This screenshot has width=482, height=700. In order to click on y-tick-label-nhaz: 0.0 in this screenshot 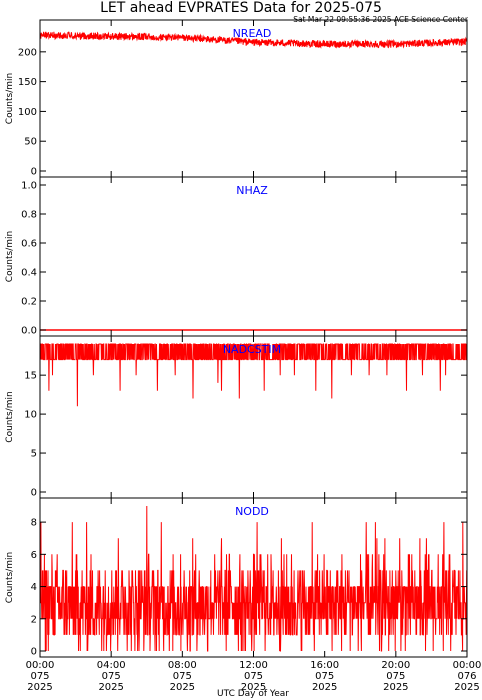, I will do `click(29, 331)`.